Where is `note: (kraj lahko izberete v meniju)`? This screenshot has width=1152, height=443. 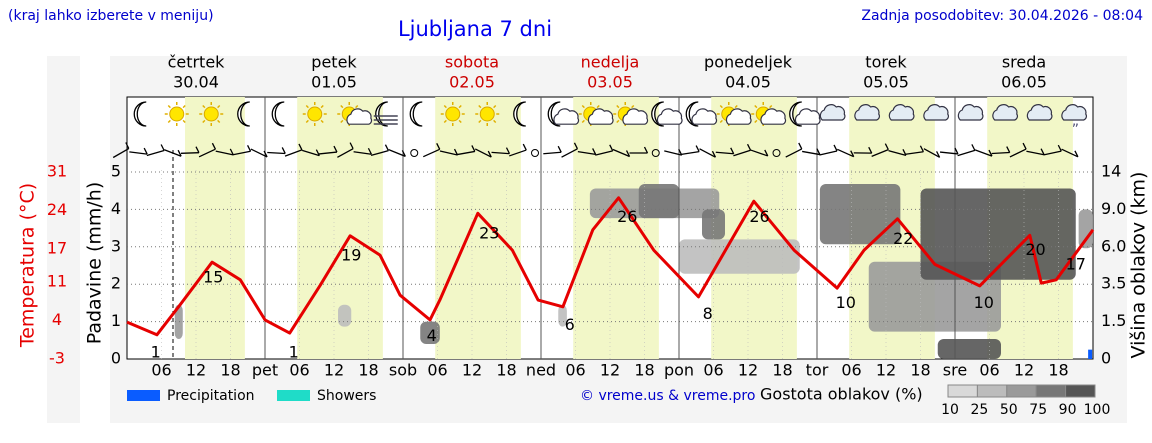
note: (kraj lahko izberete v meniju) is located at coordinates (111, 16).